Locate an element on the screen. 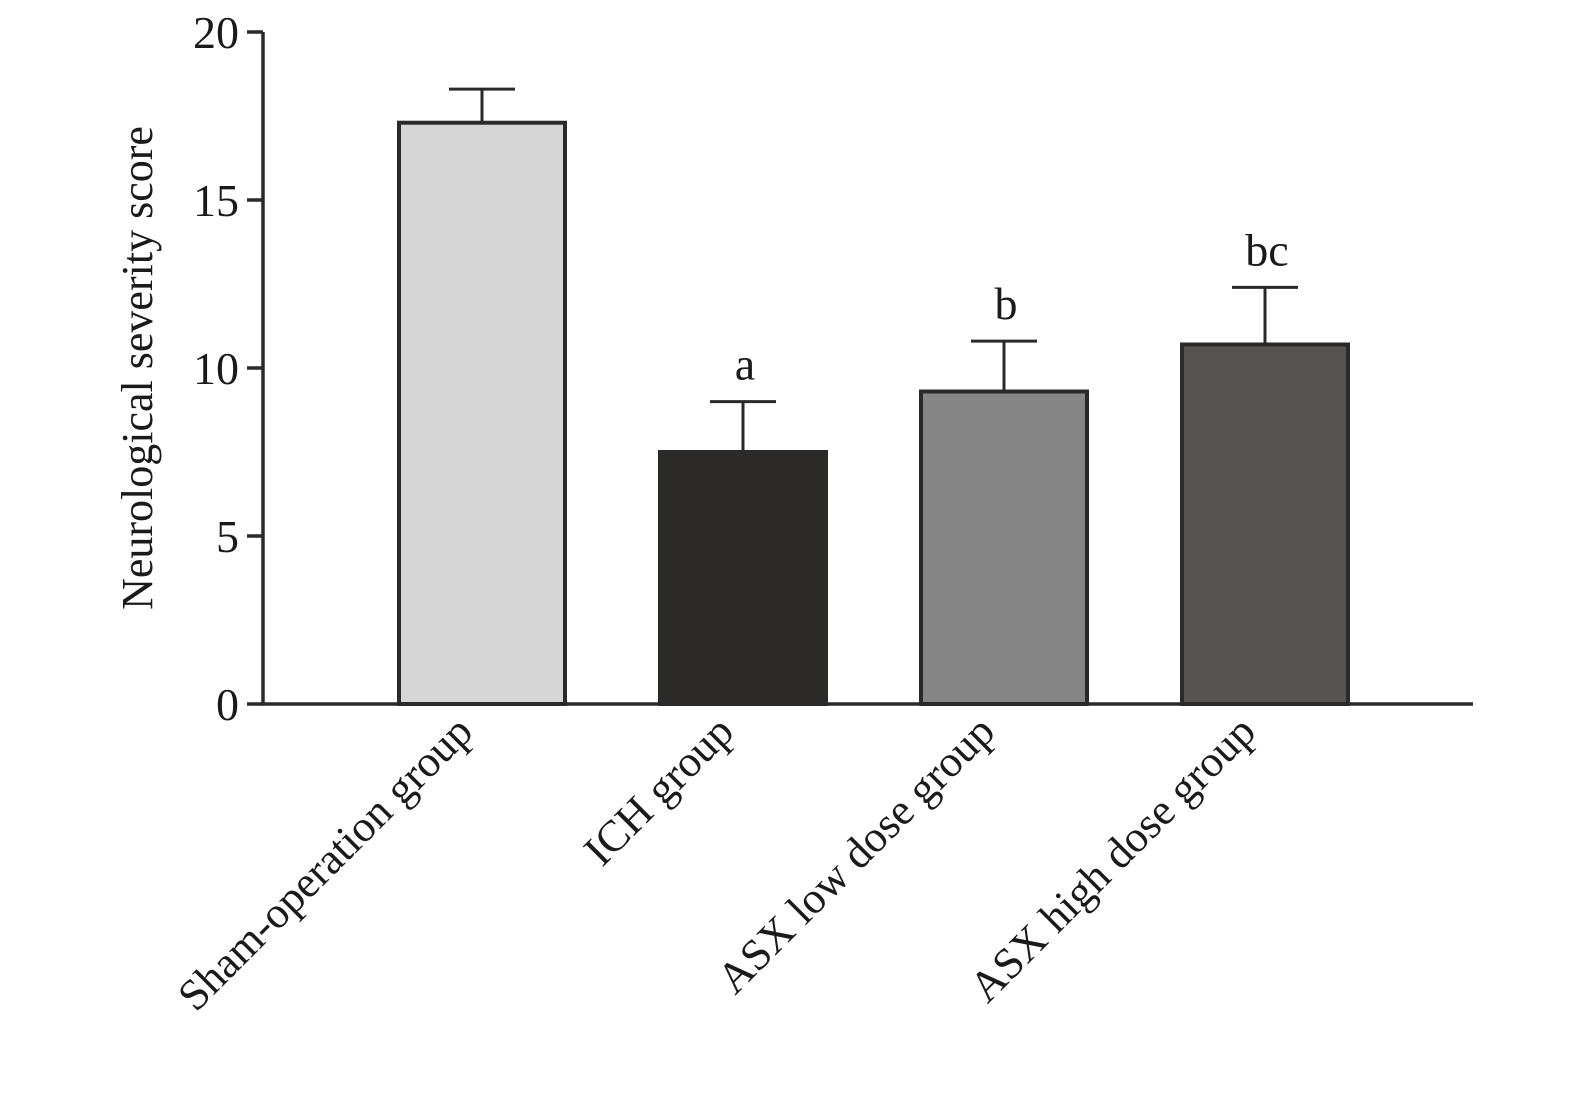 The height and width of the screenshot is (1108, 1575). x-tick-label-2: ASX low dose group is located at coordinates (856, 854).